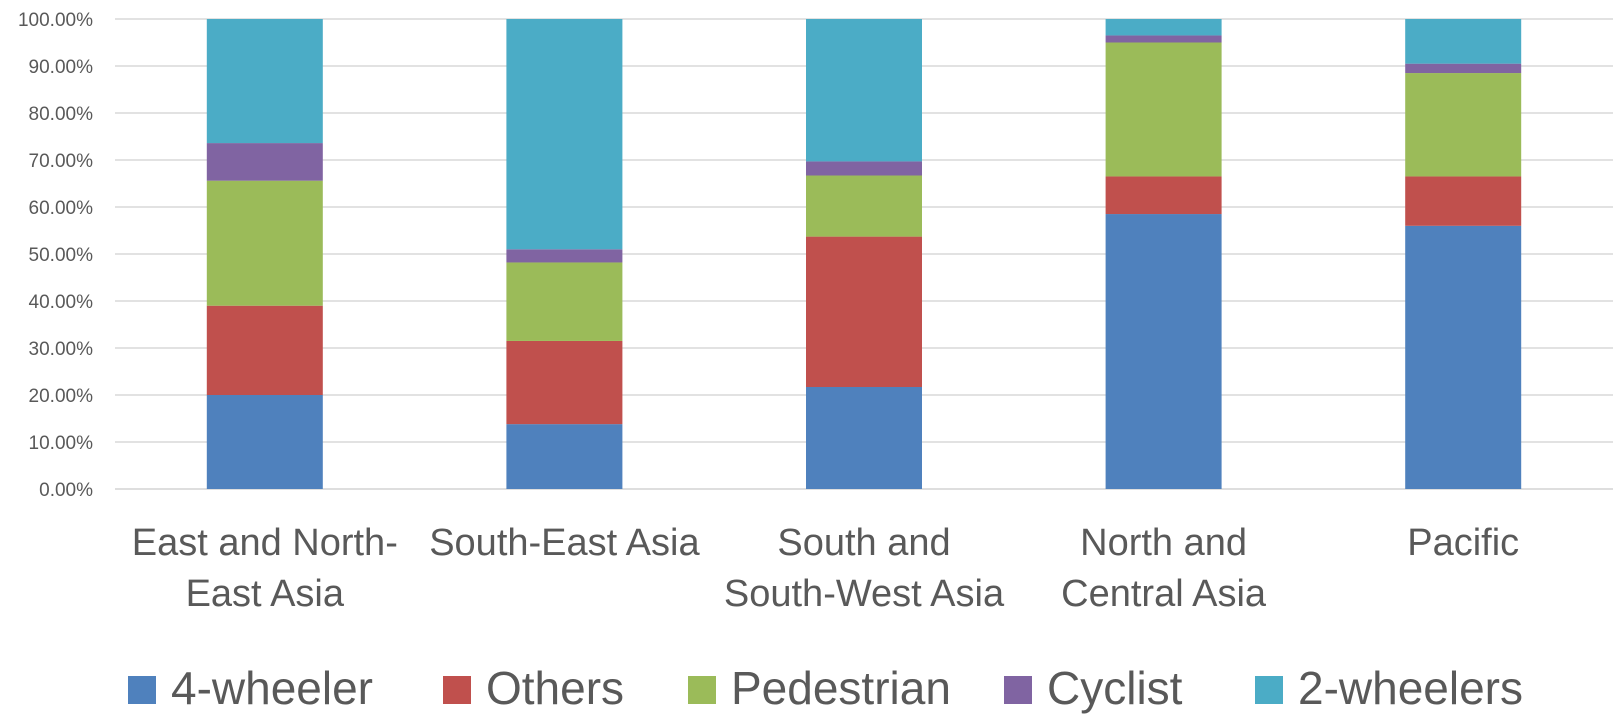 This screenshot has width=1613, height=716. What do you see at coordinates (61, 208) in the screenshot?
I see `y-tick-label: 60.00%` at bounding box center [61, 208].